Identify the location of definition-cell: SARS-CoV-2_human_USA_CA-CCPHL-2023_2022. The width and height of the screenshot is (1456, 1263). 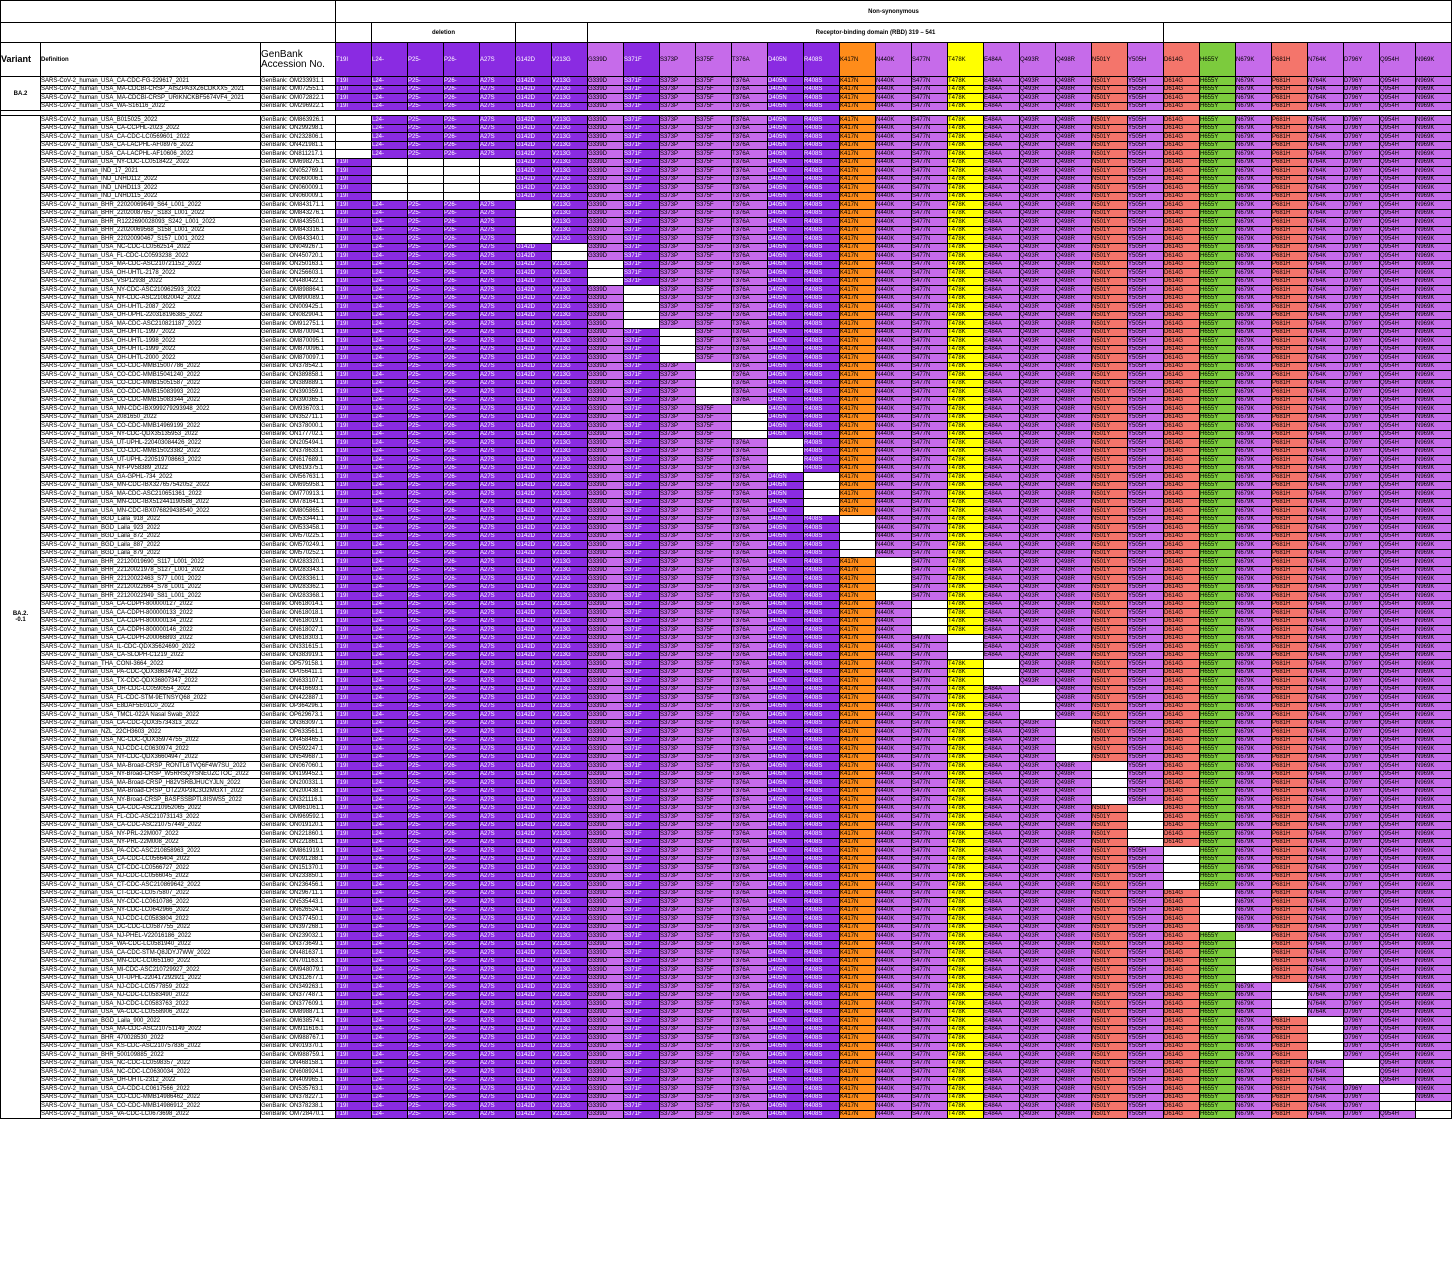
(150, 128).